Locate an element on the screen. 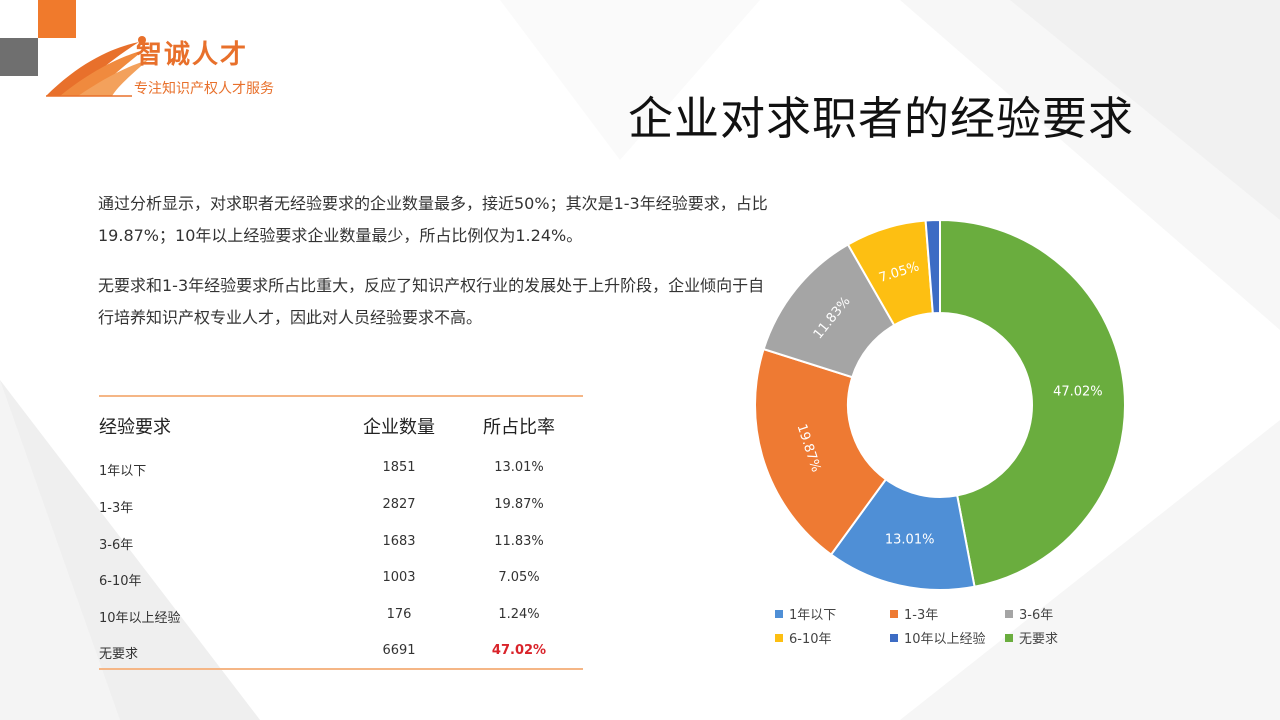 This screenshot has width=1280, height=720. legend-label: 6-10年 is located at coordinates (810, 639).